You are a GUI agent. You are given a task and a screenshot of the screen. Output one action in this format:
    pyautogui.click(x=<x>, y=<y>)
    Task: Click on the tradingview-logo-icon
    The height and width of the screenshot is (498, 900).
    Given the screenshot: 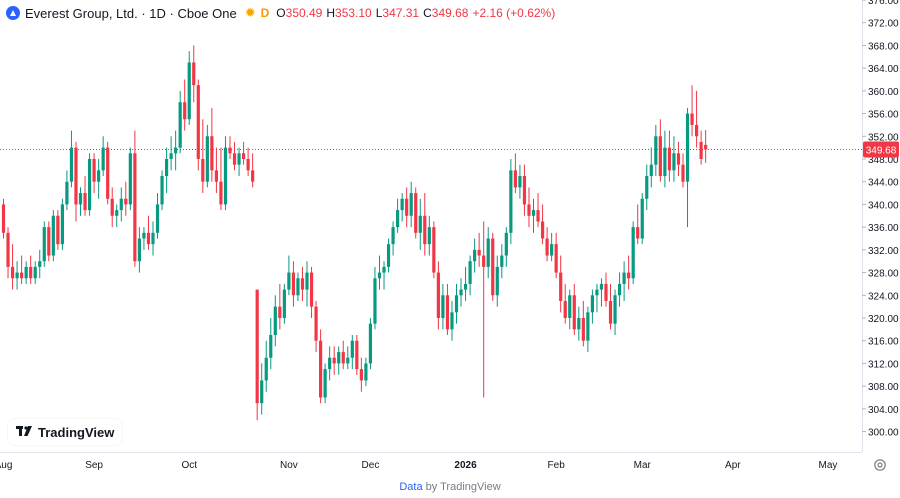 What is the action you would take?
    pyautogui.click(x=25, y=432)
    